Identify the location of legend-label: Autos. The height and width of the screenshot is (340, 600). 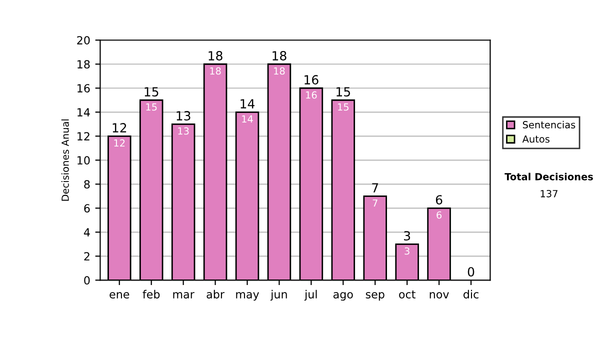
(536, 139).